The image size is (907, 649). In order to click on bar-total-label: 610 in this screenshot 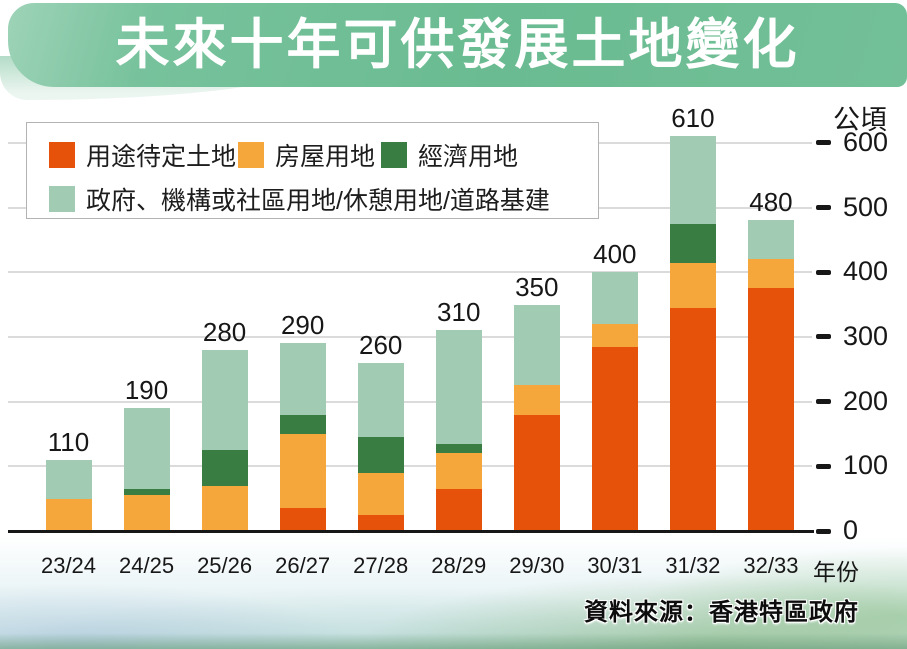, I will do `click(693, 118)`.